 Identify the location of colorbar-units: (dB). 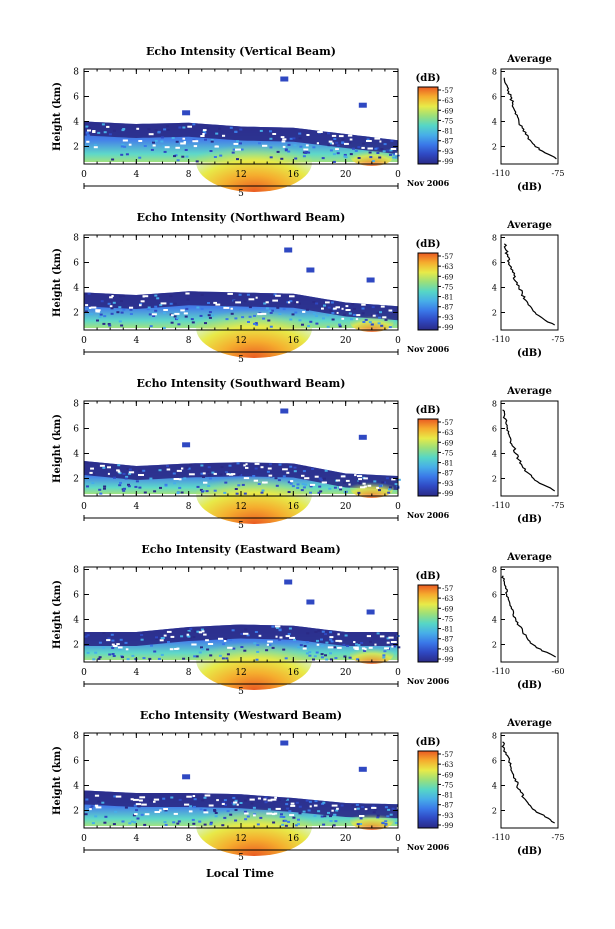
(428, 576).